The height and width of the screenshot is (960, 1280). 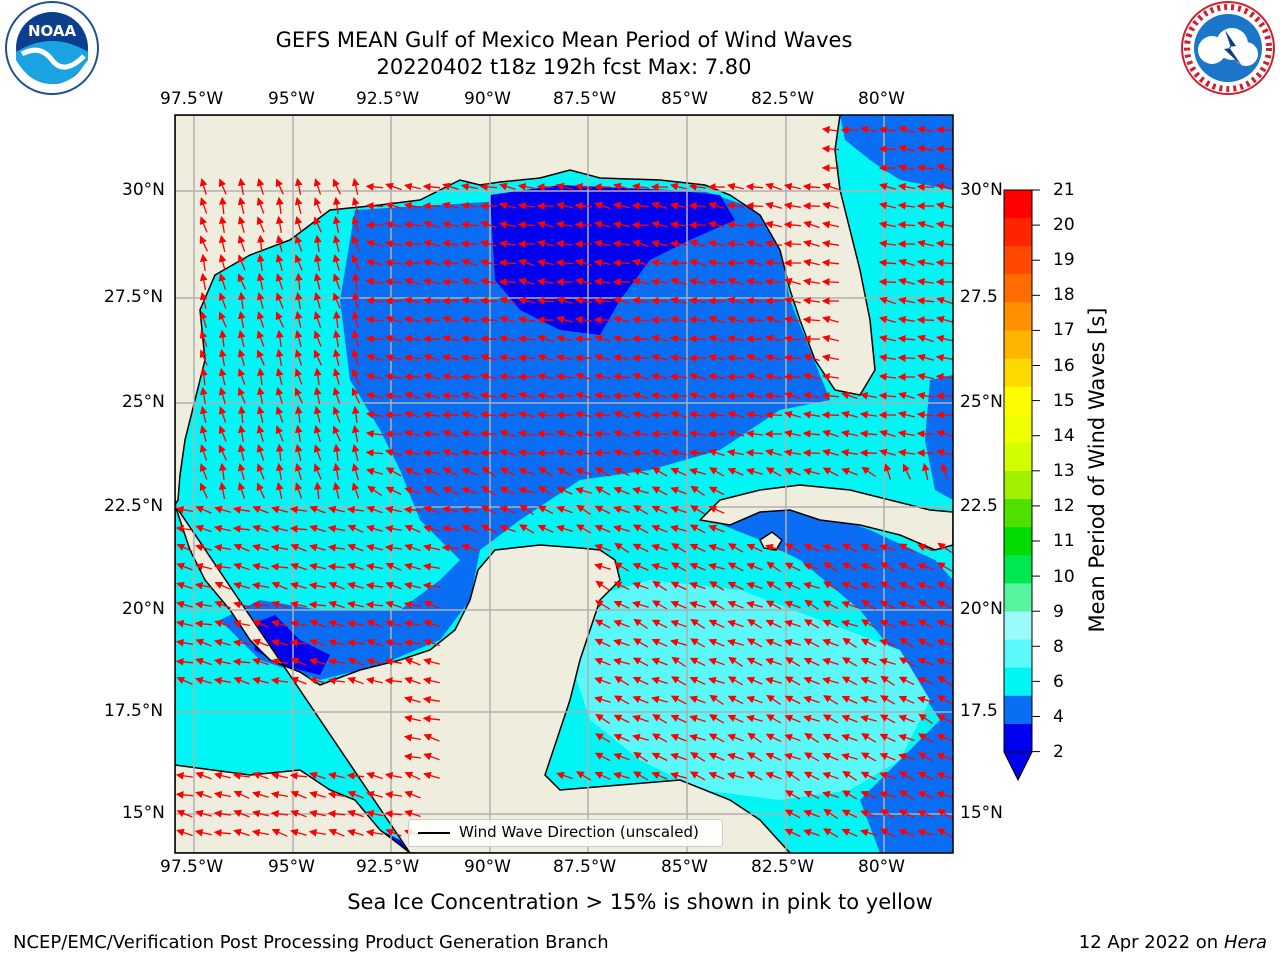 I want to click on lat-label-left: 27.5°N, so click(x=134, y=297).